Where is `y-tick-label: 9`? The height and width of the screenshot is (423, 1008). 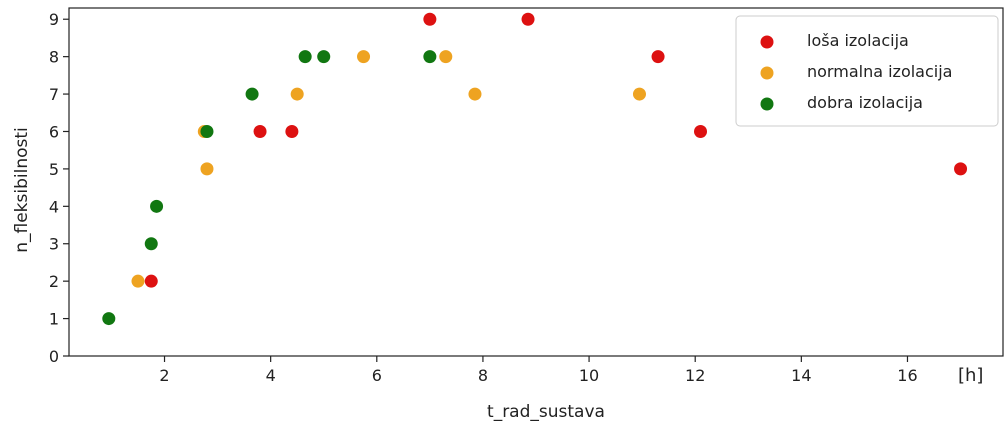
y-tick-label: 9 is located at coordinates (54, 19).